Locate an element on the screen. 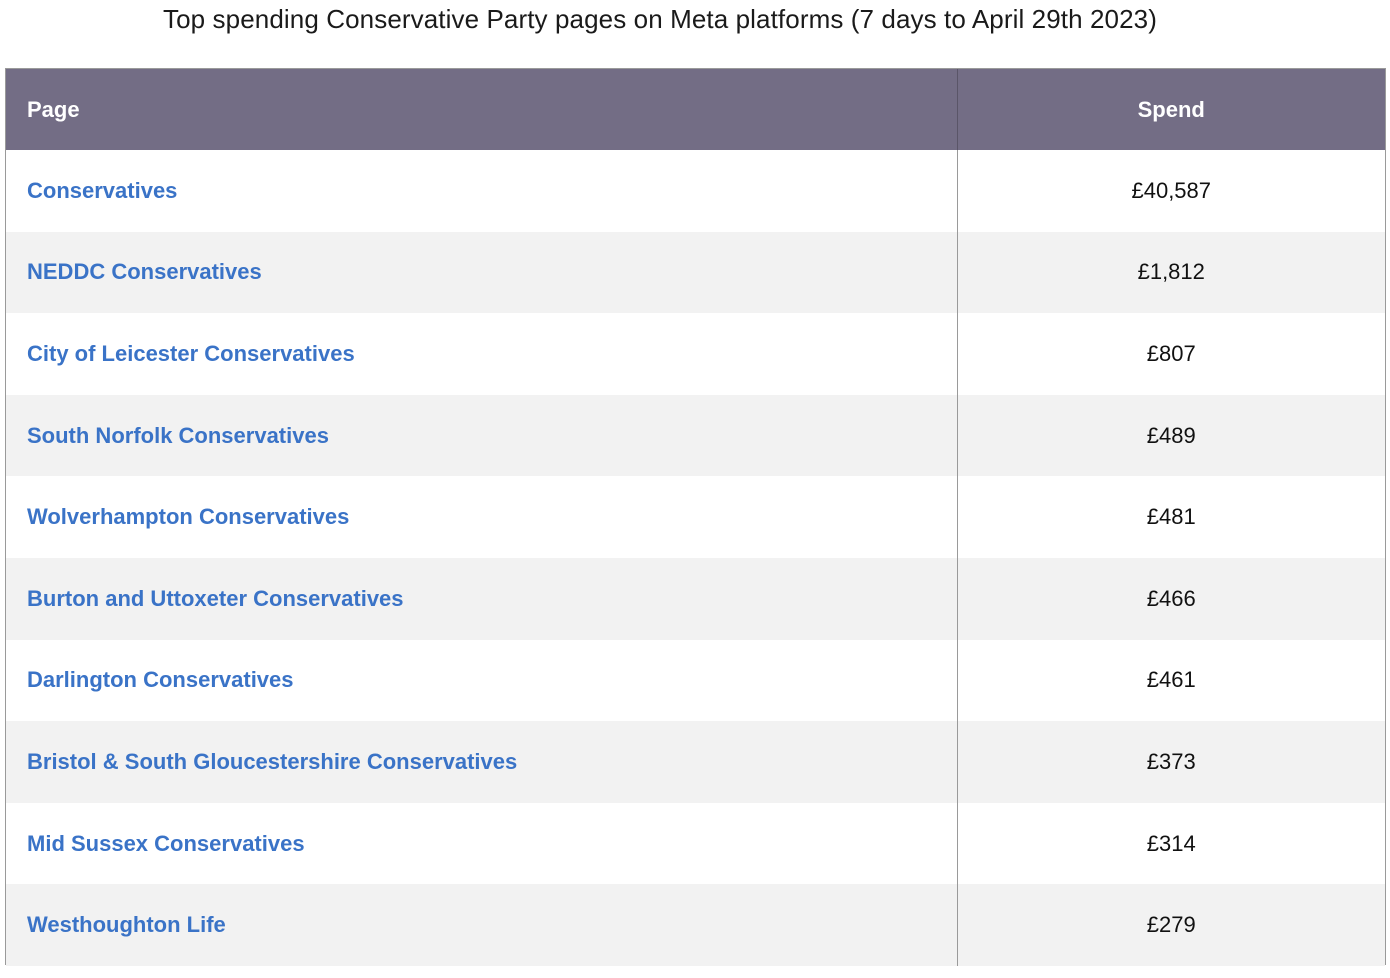 This screenshot has height=978, width=1390. page-link: Mid Sussex Conservatives is located at coordinates (166, 843).